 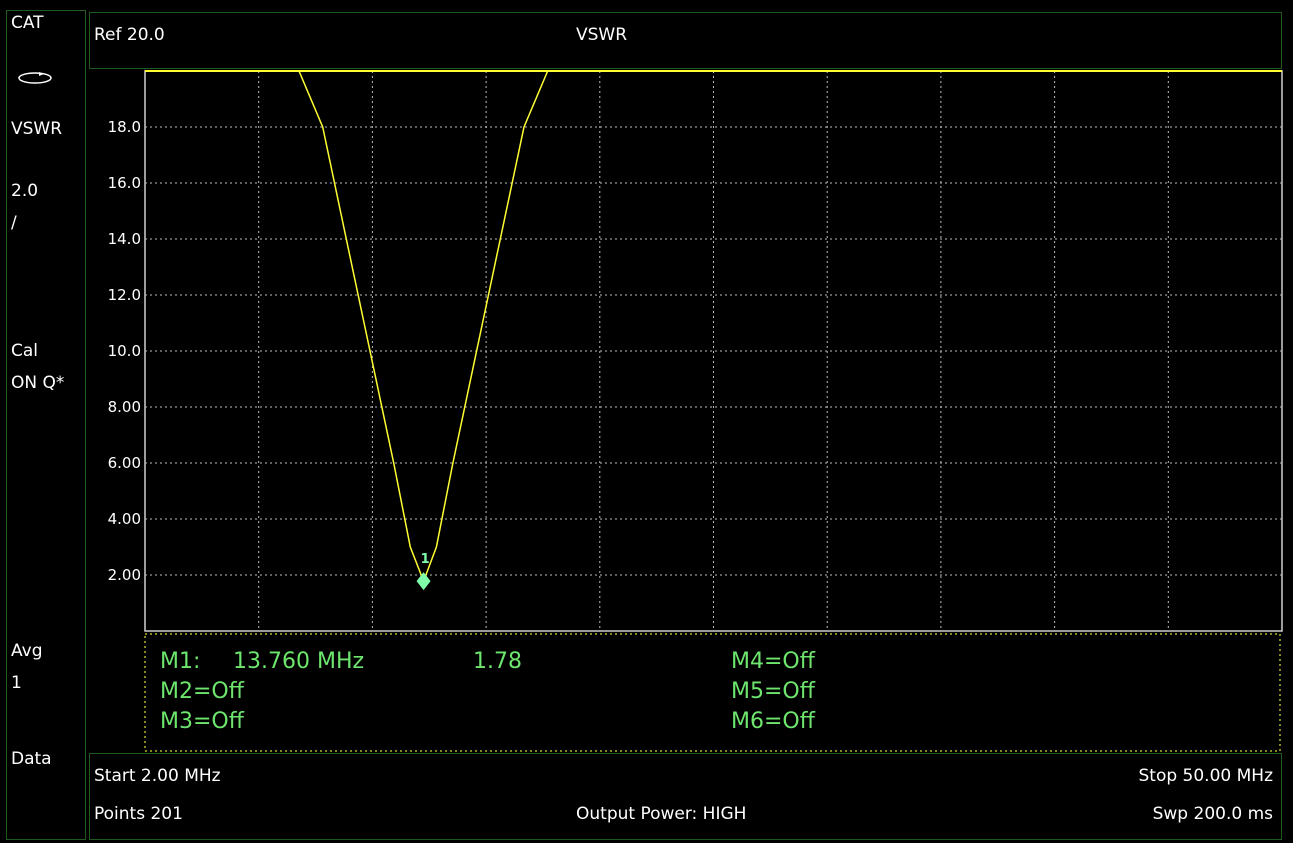 I want to click on cal-status: ON Q*, so click(x=38, y=383).